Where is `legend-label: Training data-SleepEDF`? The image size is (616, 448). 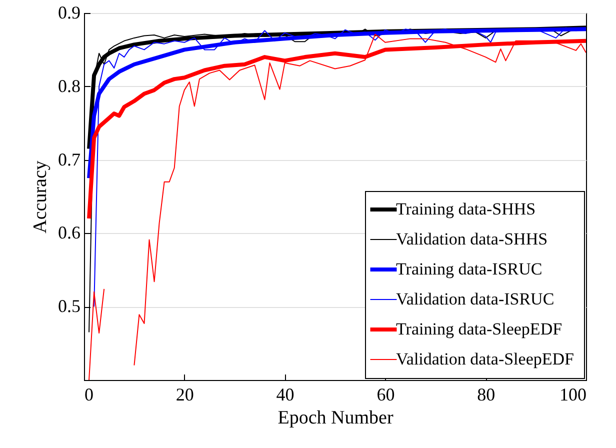 legend-label: Training data-SleepEDF is located at coordinates (479, 329).